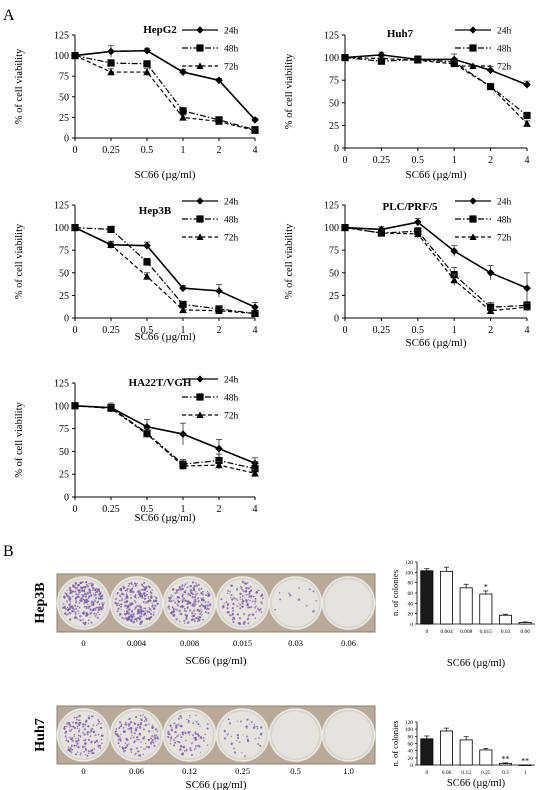 The width and height of the screenshot is (550, 790). I want to click on well-inner, so click(242, 735).